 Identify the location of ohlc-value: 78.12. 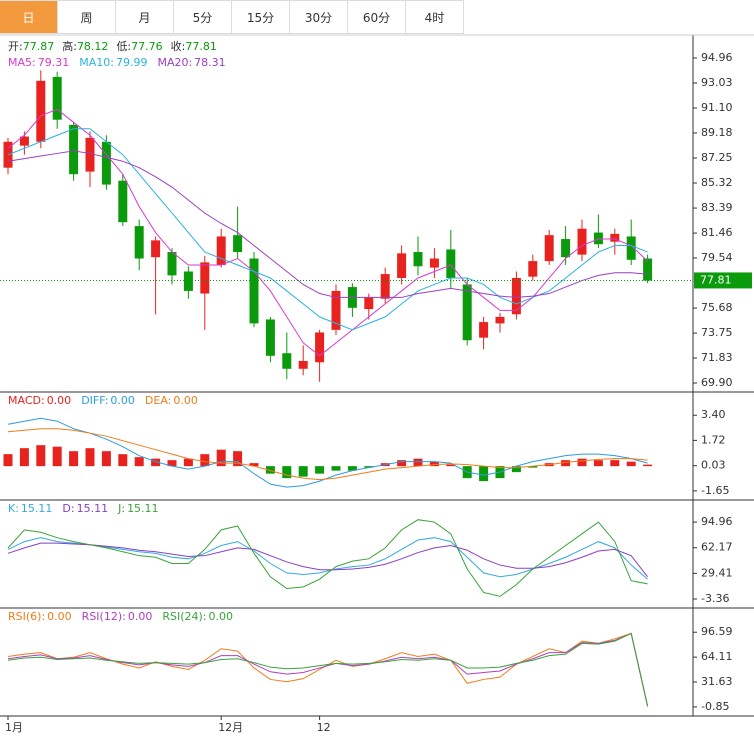
(93, 46).